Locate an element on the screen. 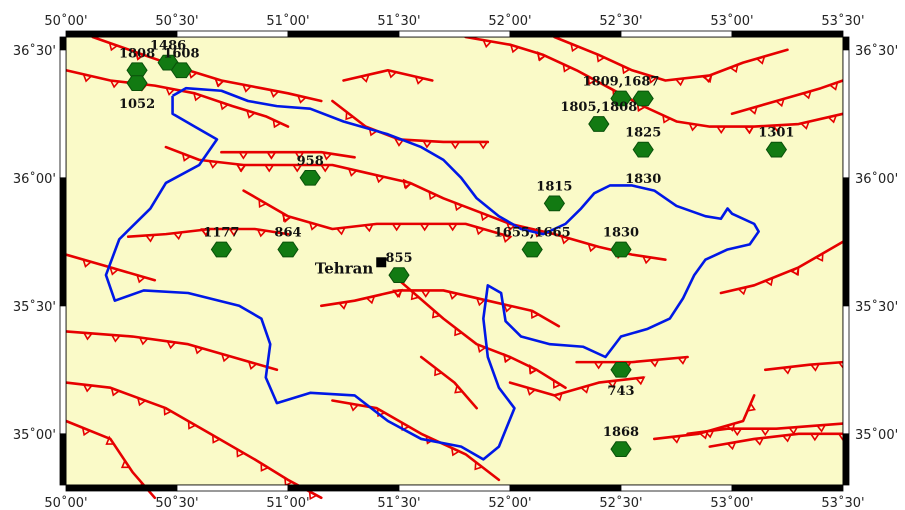 Image resolution: width=905 pixels, height=510 pixels. earthquake-label: 1815 is located at coordinates (554, 186).